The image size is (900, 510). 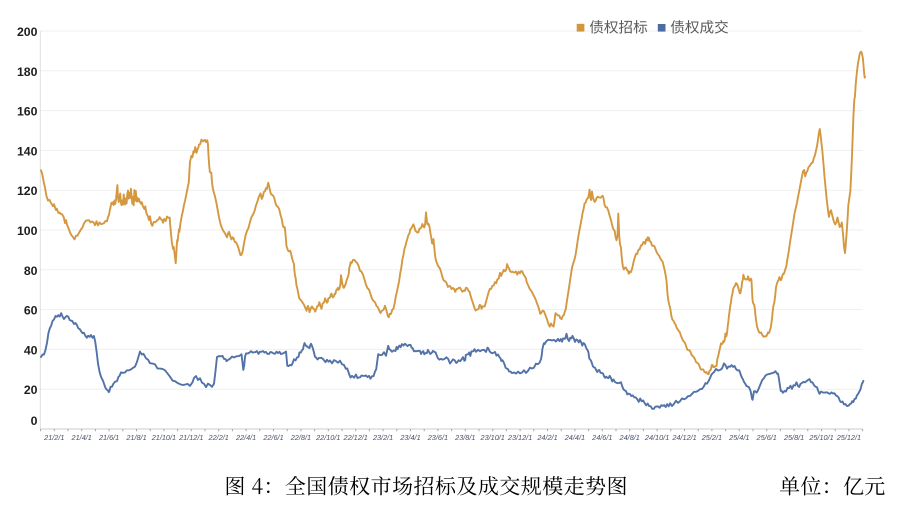 What do you see at coordinates (27, 72) in the screenshot?
I see `svg-text: 180` at bounding box center [27, 72].